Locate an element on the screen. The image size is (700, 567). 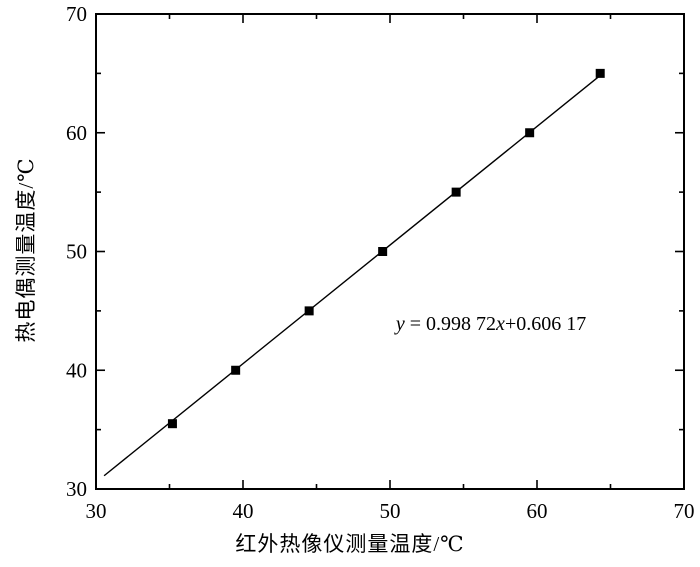
equation-tail: +0.606 17 is located at coordinates (545, 324).